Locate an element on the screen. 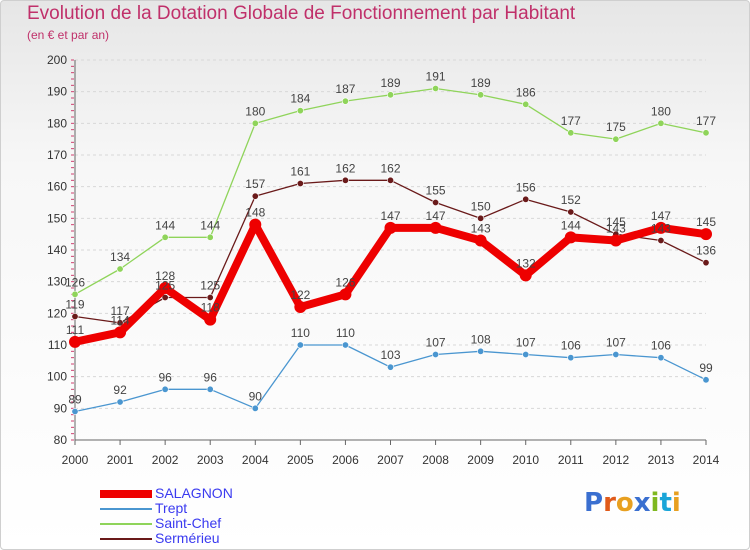  data-label: 143 is located at coordinates (661, 229).